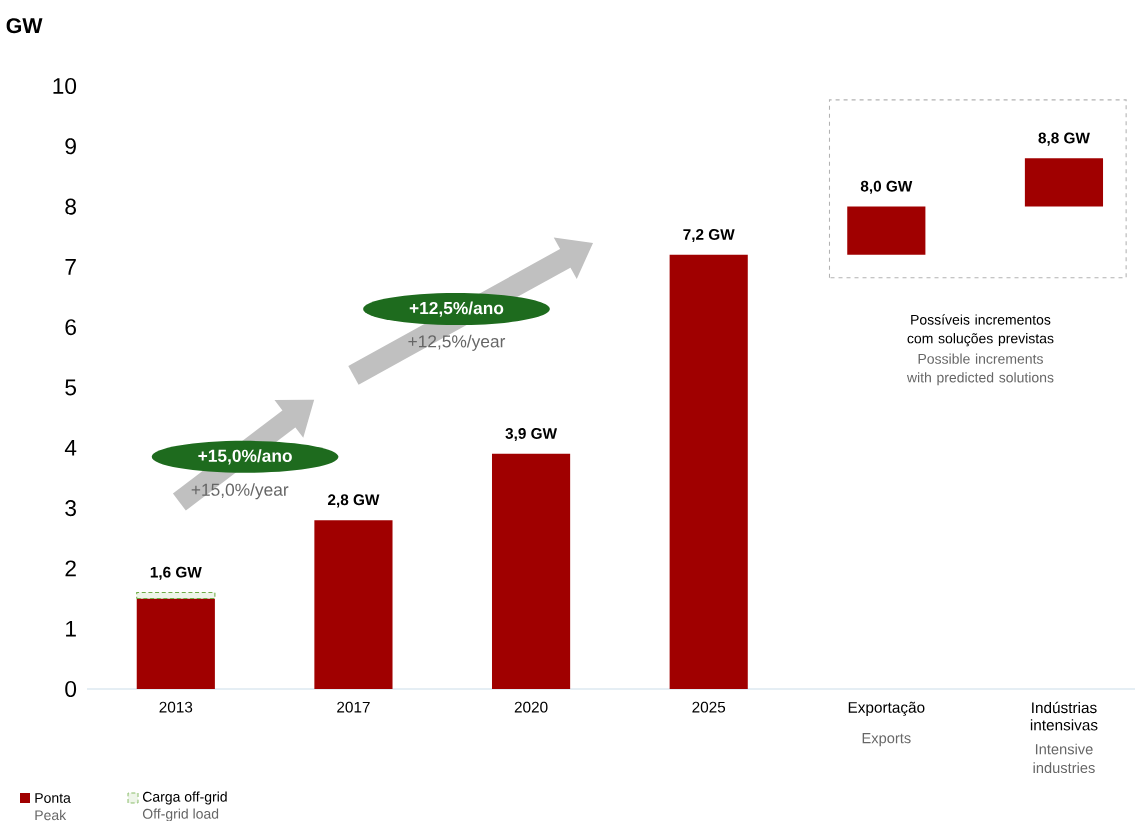  I want to click on text: Intensive industries, so click(1064, 758).